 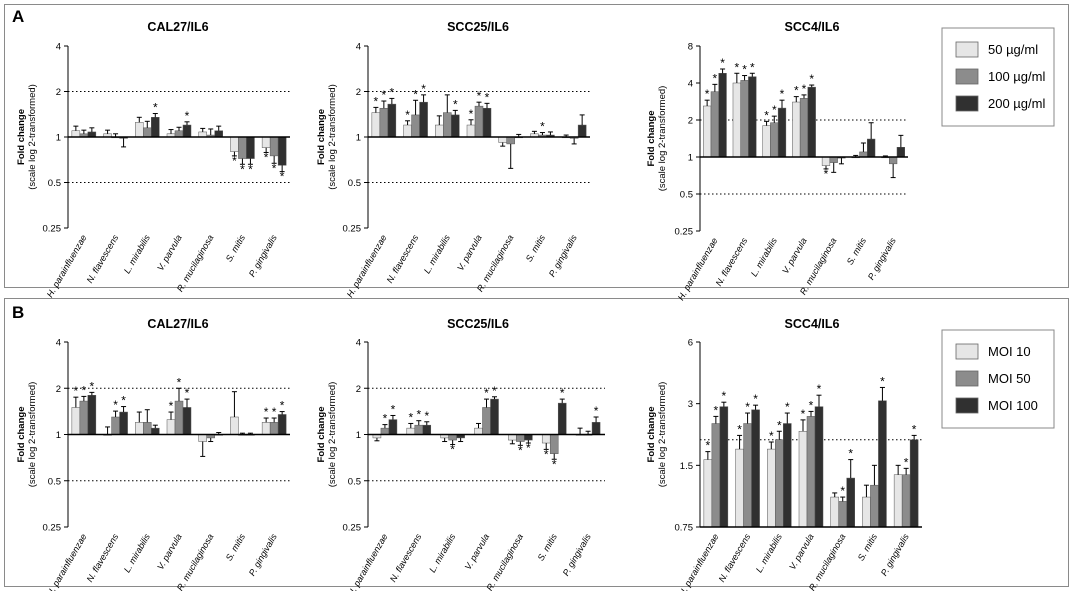 What do you see at coordinates (684, 528) in the screenshot?
I see `y-tick-label: 0.75` at bounding box center [684, 528].